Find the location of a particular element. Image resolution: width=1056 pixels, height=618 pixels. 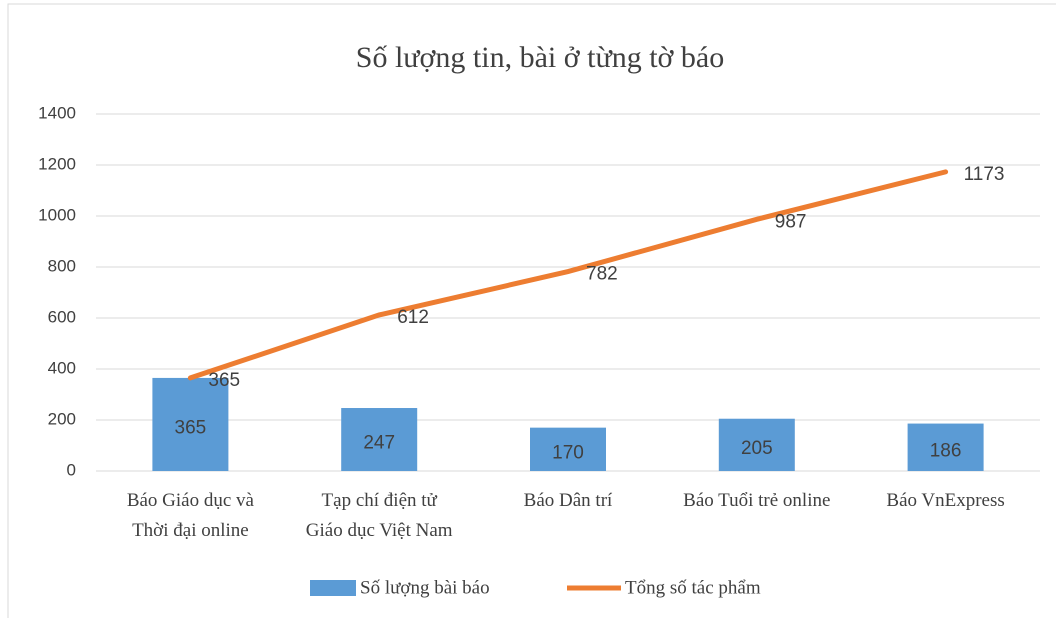

bar-value-label: 365 is located at coordinates (191, 427).